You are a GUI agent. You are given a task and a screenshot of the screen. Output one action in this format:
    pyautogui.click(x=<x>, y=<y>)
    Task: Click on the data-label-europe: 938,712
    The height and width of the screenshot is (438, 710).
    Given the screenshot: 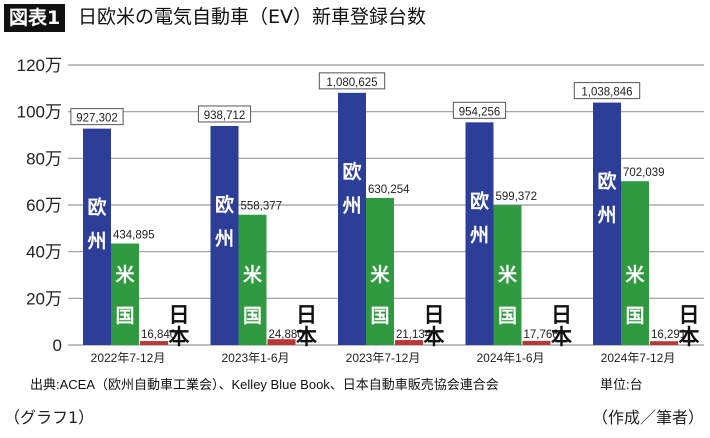 What is the action you would take?
    pyautogui.click(x=225, y=116)
    